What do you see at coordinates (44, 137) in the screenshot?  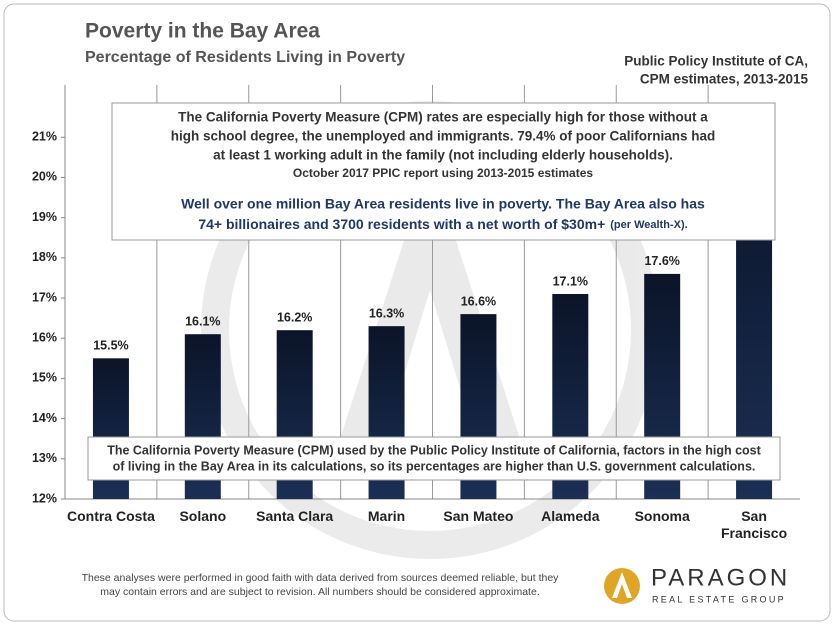 I see `y-tick-label: 21%` at bounding box center [44, 137].